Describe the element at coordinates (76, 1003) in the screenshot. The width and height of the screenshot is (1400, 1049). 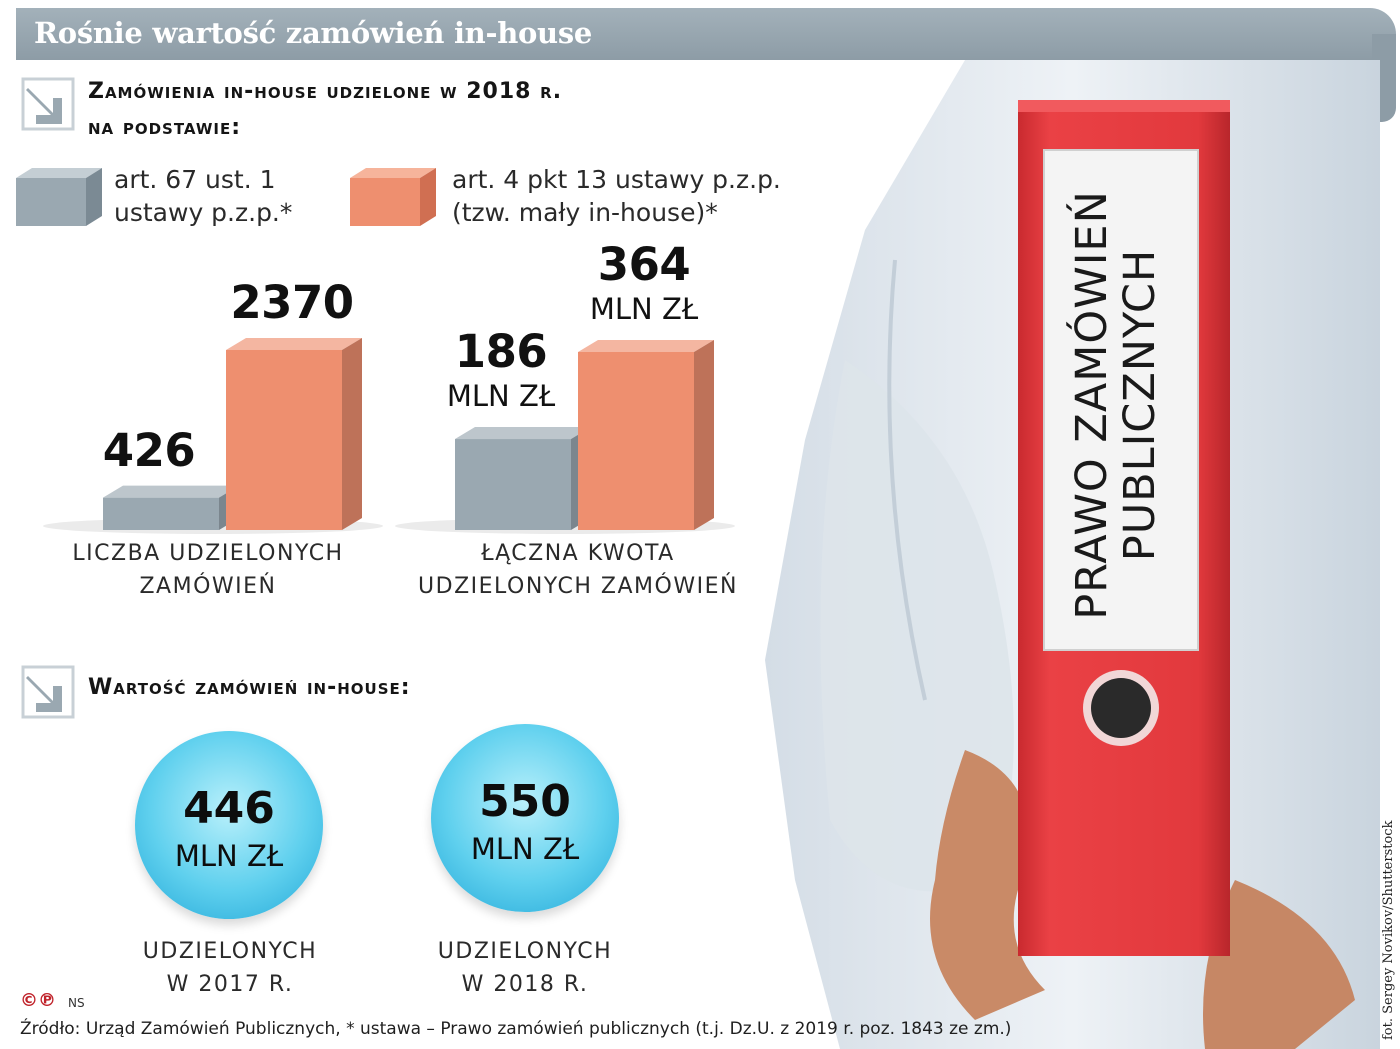
I see `author-initials: NS` at that location.